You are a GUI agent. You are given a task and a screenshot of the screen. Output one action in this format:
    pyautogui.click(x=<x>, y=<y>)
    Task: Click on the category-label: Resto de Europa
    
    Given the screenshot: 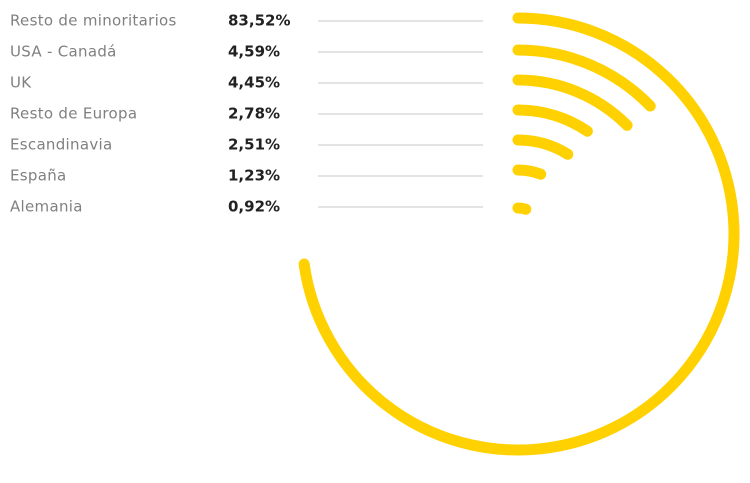 What is the action you would take?
    pyautogui.click(x=73, y=114)
    